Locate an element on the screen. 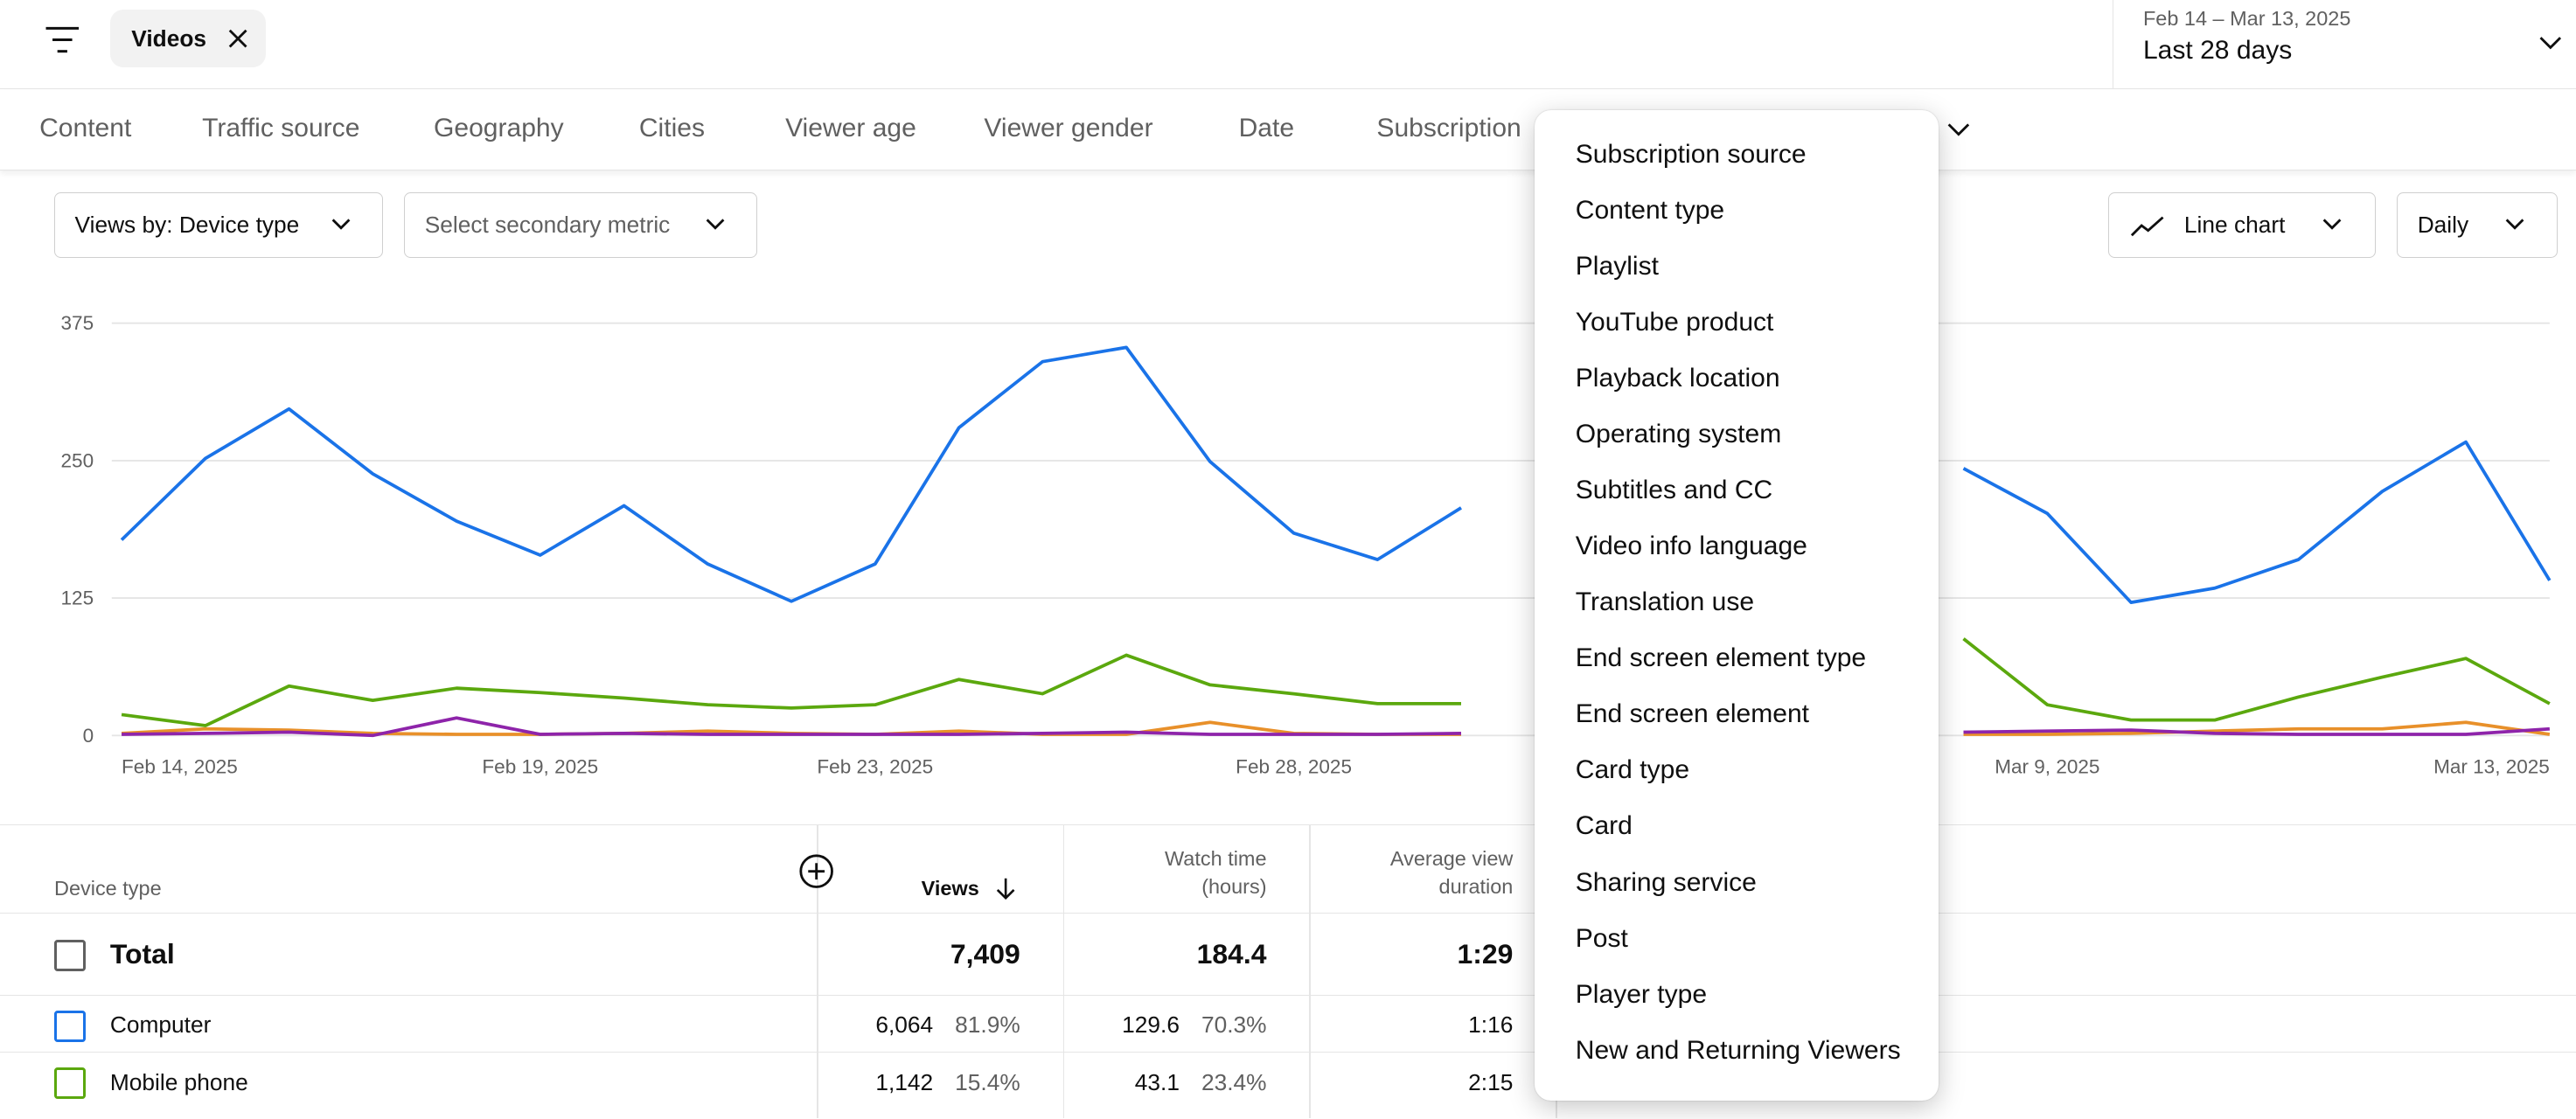  x-tick-label: Mar 13, 2025 is located at coordinates (2491, 767).